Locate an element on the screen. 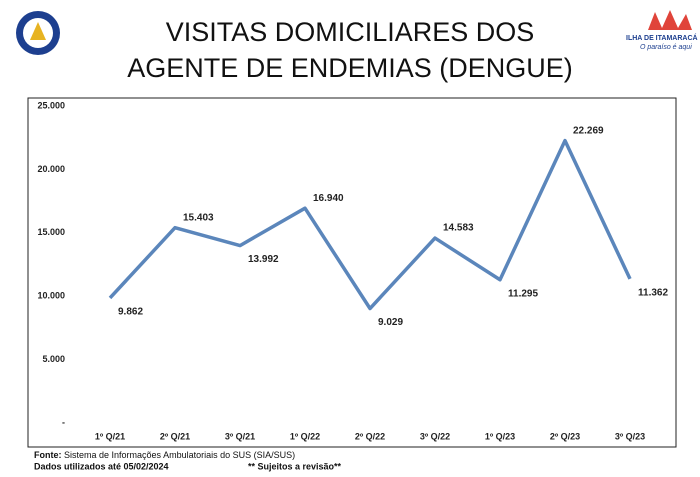 The image size is (700, 477). right-logo: ILHA DE ITAMARACÁ O paraíso é aqui is located at coordinates (662, 30).